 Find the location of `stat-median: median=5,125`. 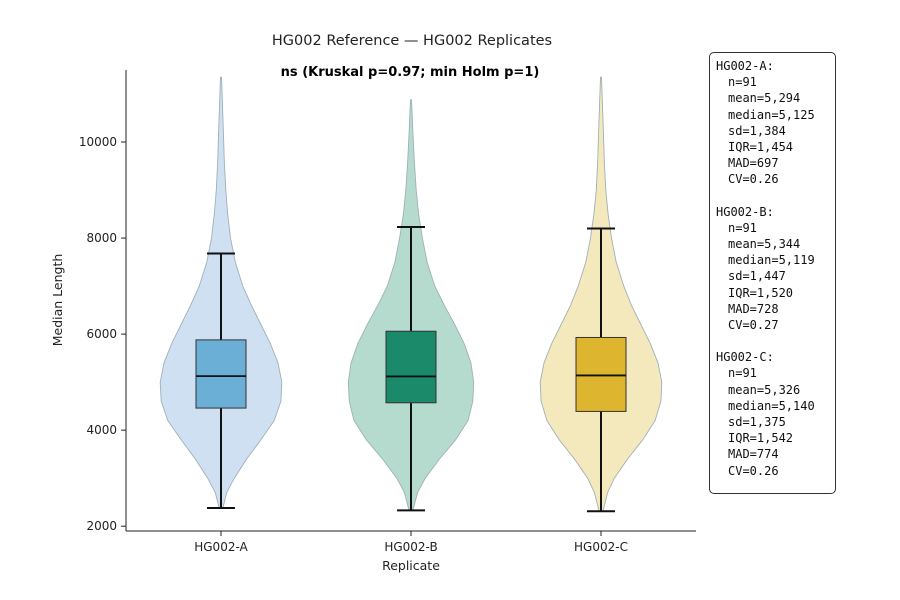

stat-median: median=5,125 is located at coordinates (771, 114).